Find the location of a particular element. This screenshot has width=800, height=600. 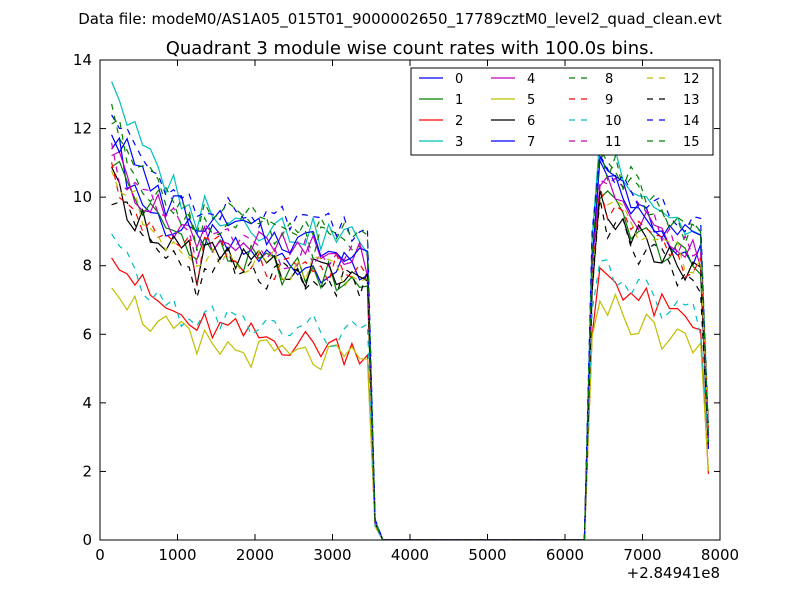

legend-label-7: 7 is located at coordinates (531, 142).